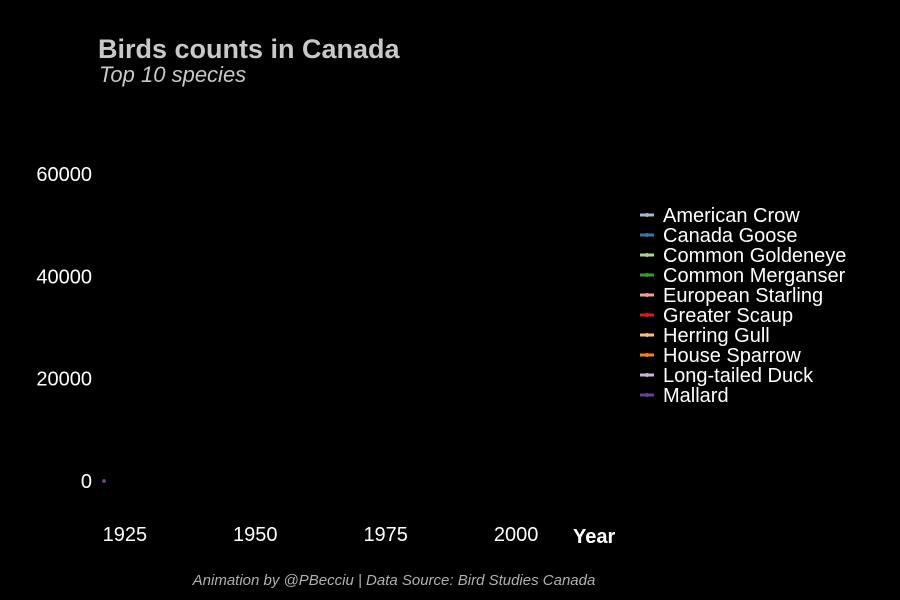 This screenshot has width=900, height=600. Describe the element at coordinates (732, 356) in the screenshot. I see `legend-label: House Sparrow` at that location.